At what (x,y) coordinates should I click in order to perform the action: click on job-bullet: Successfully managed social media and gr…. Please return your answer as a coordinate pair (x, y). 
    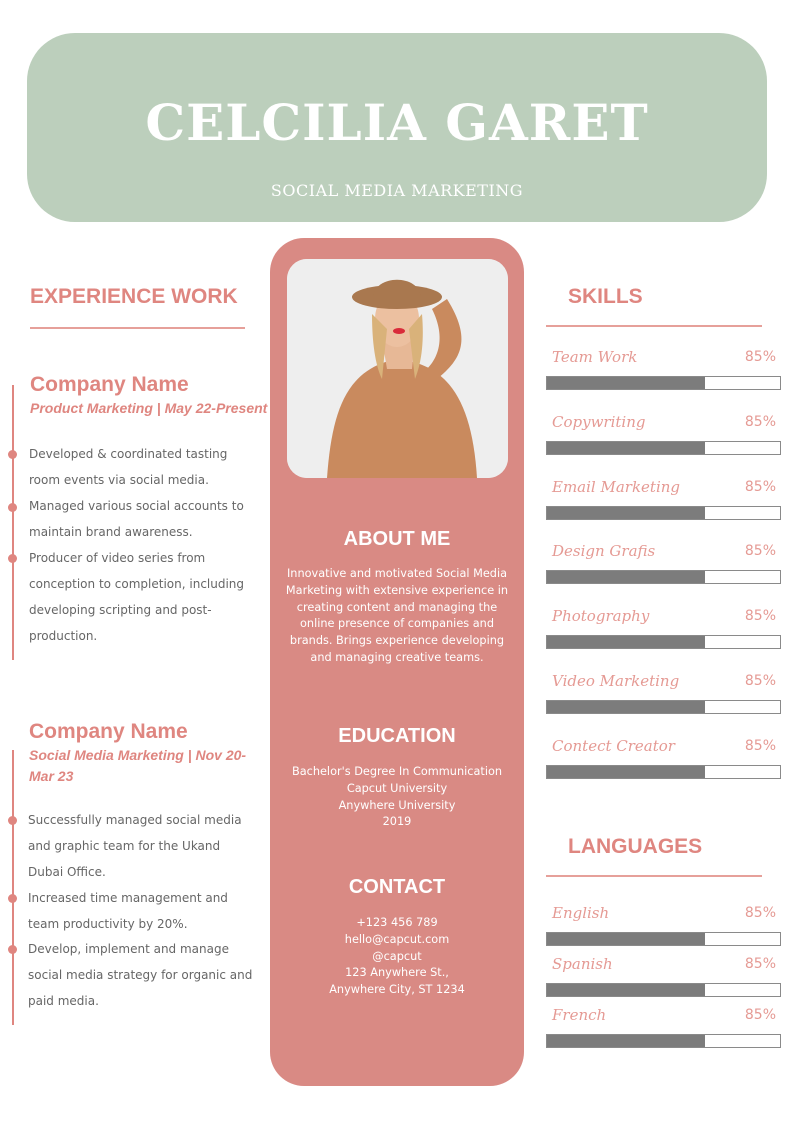
    Looking at the image, I should click on (135, 846).